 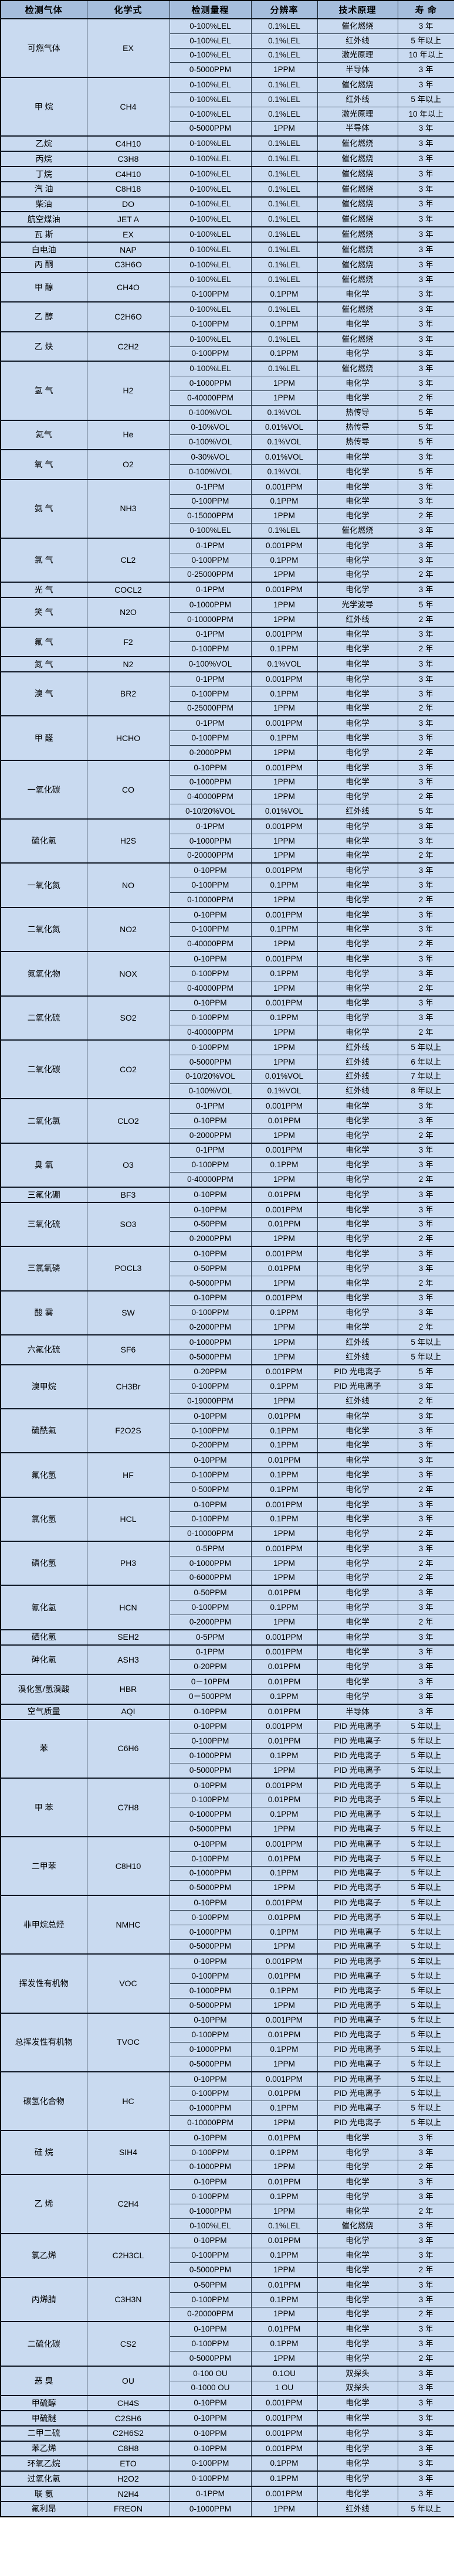 What do you see at coordinates (357, 413) in the screenshot?
I see `principle-cell: 热传导` at bounding box center [357, 413].